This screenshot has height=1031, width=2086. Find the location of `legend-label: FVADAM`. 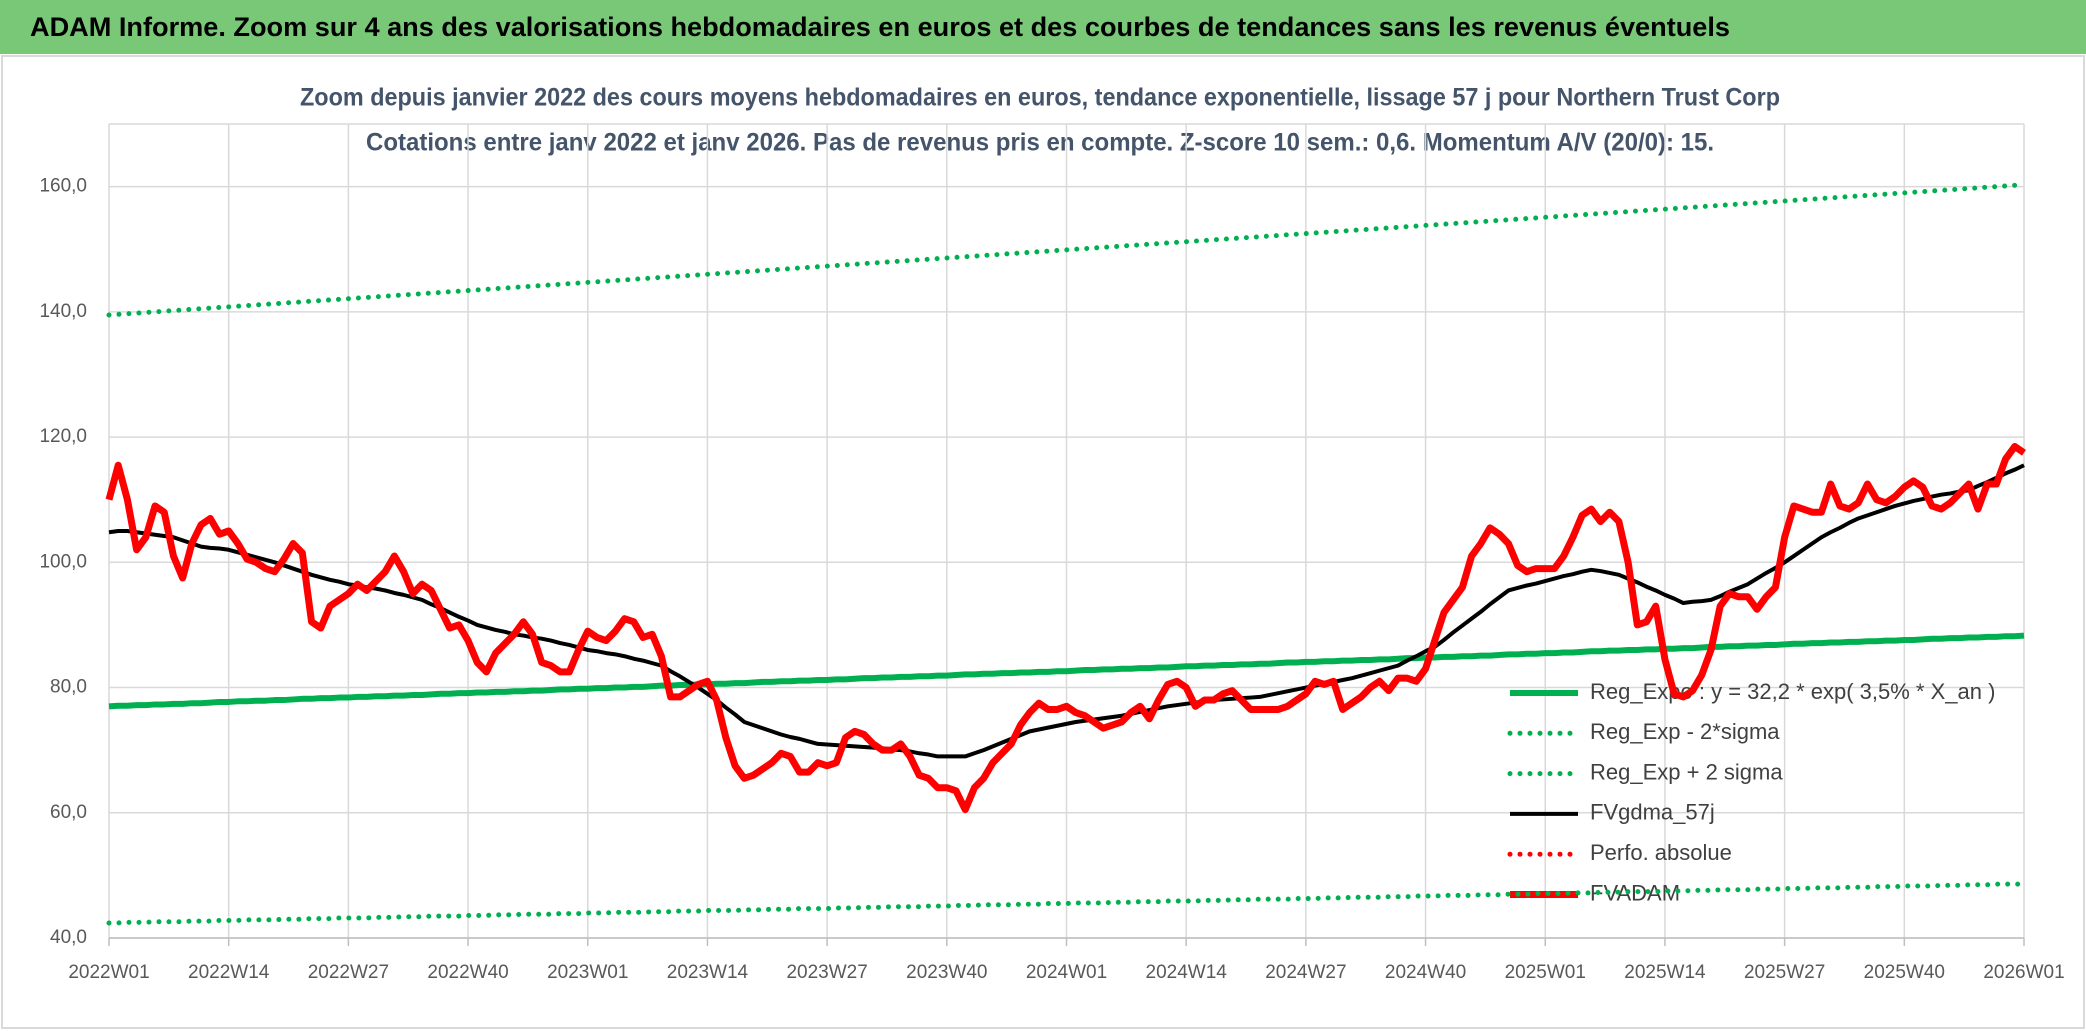

legend-label: FVADAM is located at coordinates (1635, 892).